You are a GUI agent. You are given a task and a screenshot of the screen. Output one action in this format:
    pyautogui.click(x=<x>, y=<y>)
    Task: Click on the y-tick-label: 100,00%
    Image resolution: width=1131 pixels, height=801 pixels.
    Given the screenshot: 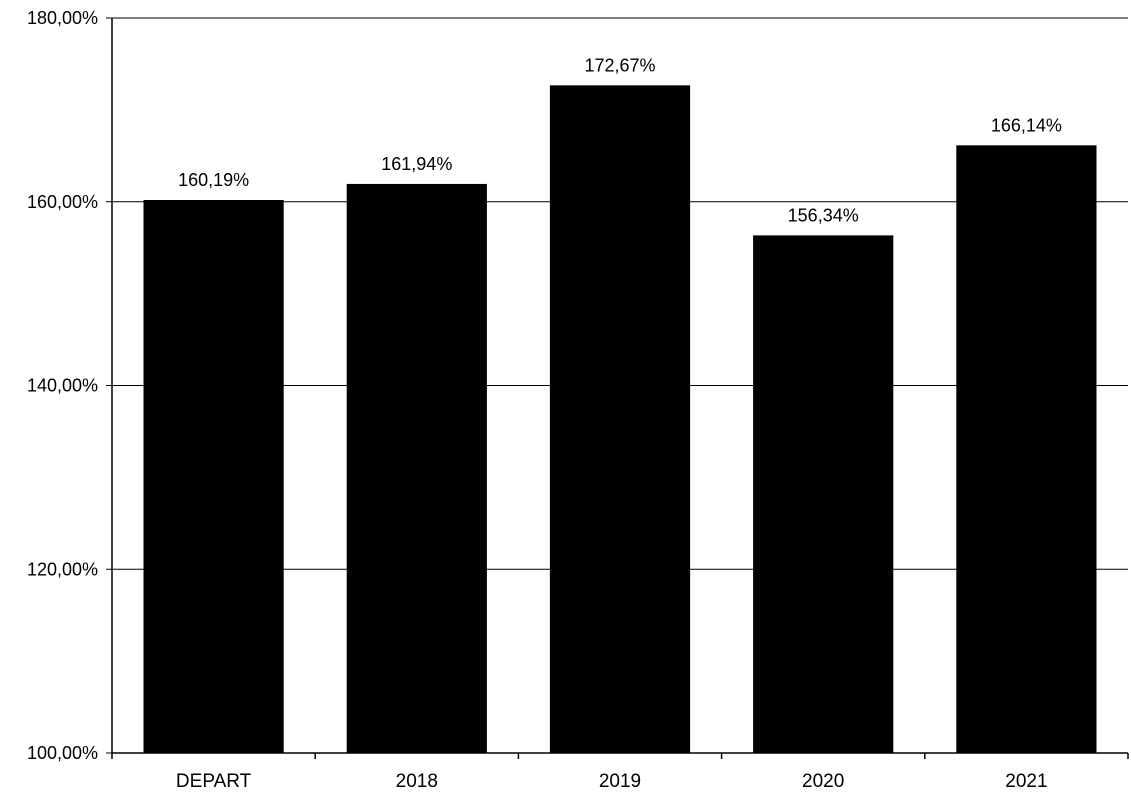 What is the action you would take?
    pyautogui.click(x=62, y=753)
    